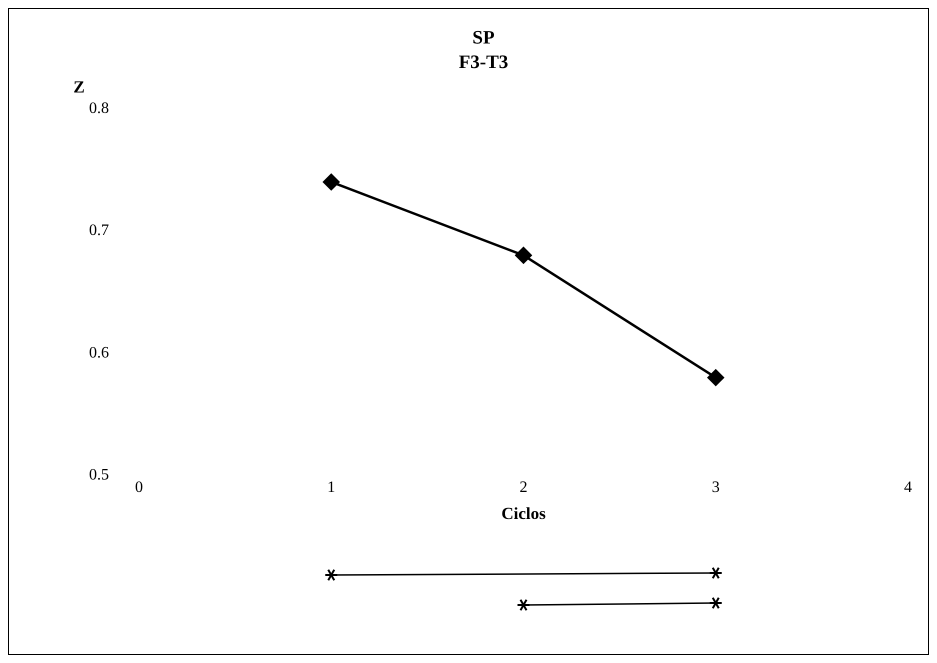 Image resolution: width=937 pixels, height=663 pixels. I want to click on y-tick-label: 0.7, so click(99, 231).